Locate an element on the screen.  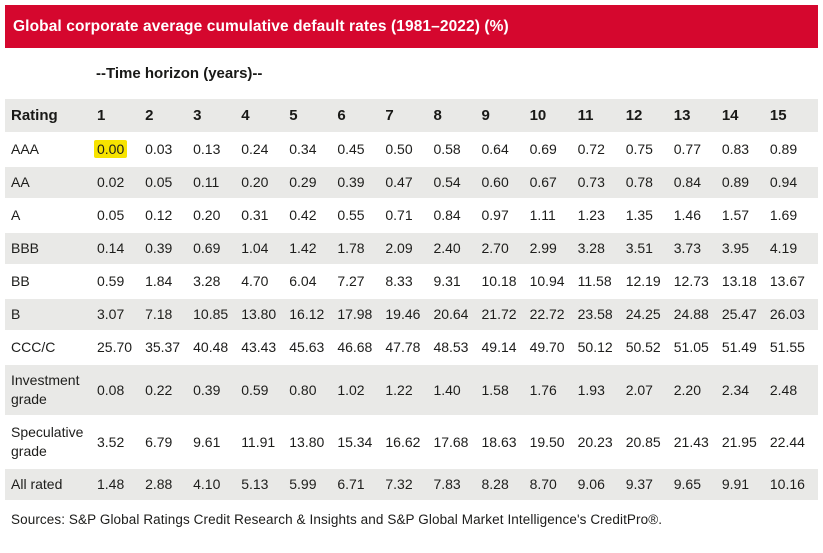
value-cell: 5.99 is located at coordinates (313, 484).